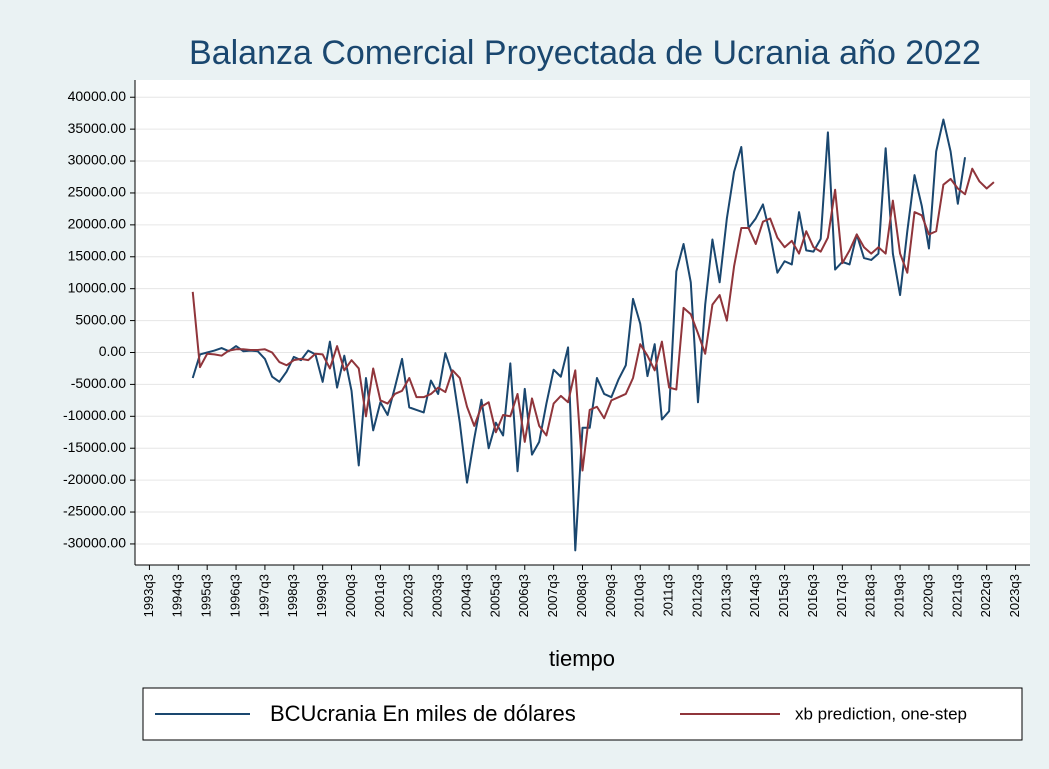 The image size is (1049, 769). I want to click on y-tick-label: -10000.00, so click(94, 415).